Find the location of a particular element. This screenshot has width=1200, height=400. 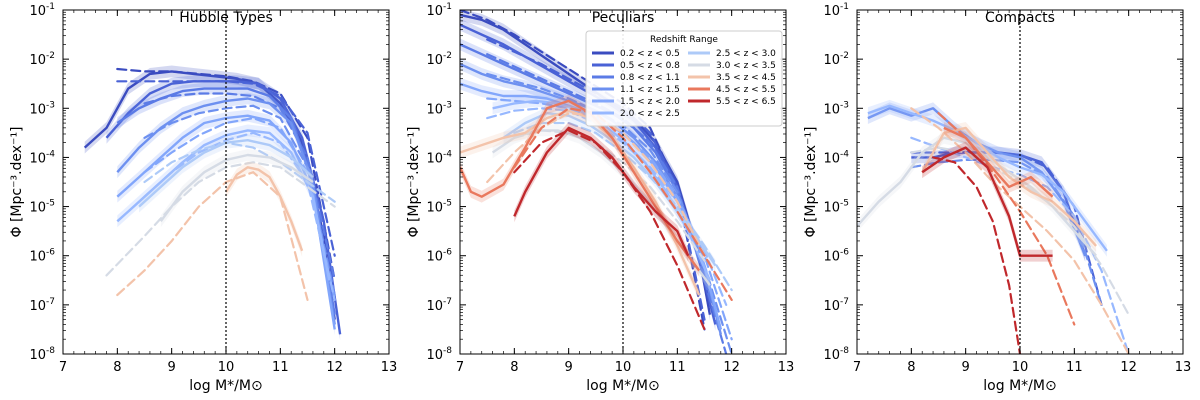

error-band-0.8-1.1 is located at coordinates (226, 201).